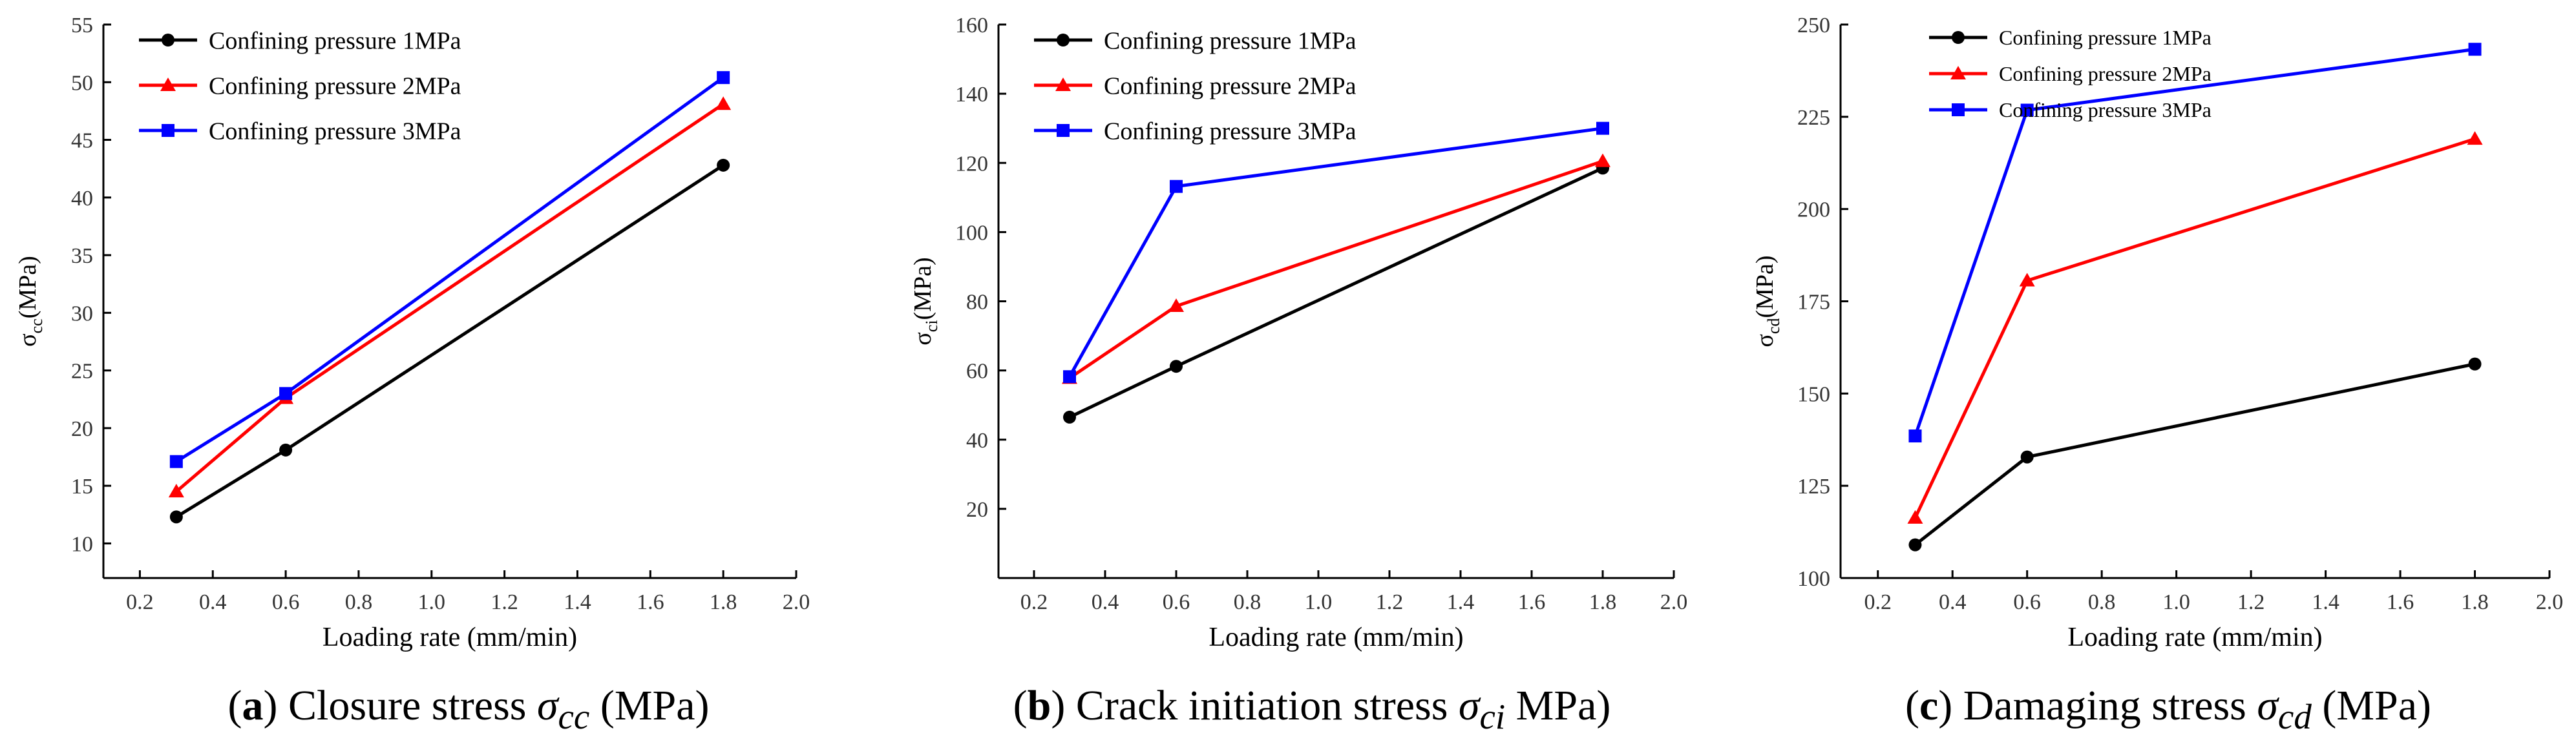 This screenshot has width=2576, height=744. I want to click on y-tick-label: 45, so click(82, 141).